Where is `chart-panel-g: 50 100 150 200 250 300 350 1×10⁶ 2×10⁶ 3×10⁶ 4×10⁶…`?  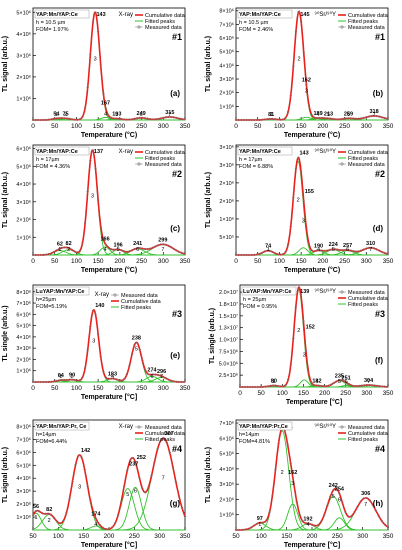 chart-panel-g: 50 100 150 200 250 300 350 1×10⁶ 2×10⁶ 3×10⁶ 4×10⁶… is located at coordinates (96, 484).